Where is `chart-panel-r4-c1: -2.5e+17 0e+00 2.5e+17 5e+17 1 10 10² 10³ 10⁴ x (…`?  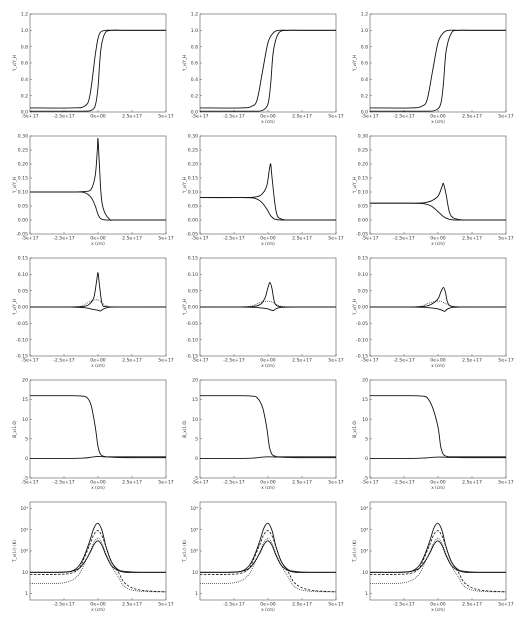
chart-panel-r4-c1: -2.5e+17 0e+00 2.5e+17 5e+17 1 10 10² 10³ 10⁴ x (… is located at coordinates (263, 556).